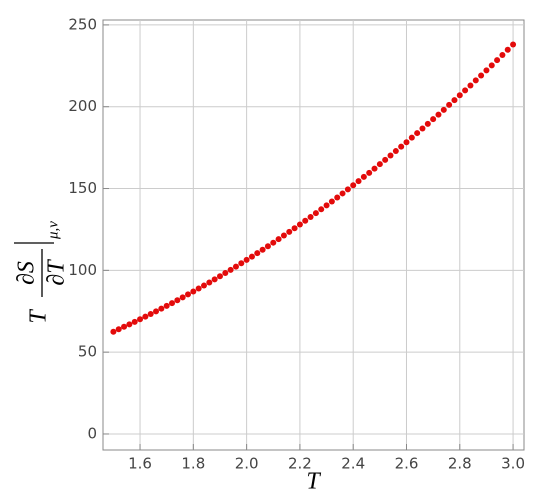 The image size is (548, 504). Describe the element at coordinates (140, 464) in the screenshot. I see `x-tick-label: 1.6` at that location.